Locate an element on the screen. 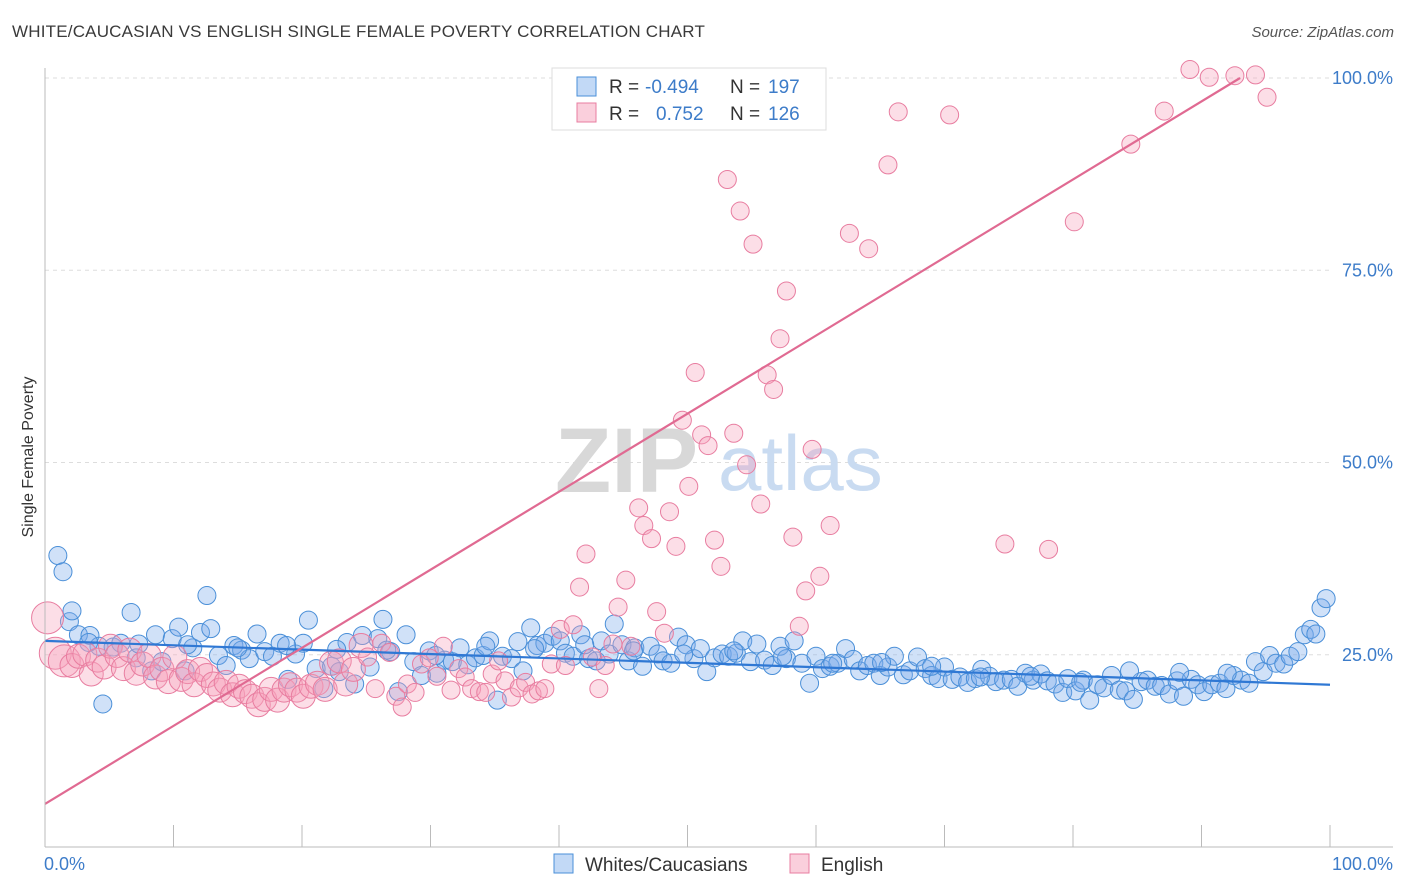  y-tick-label: 75.0% is located at coordinates (1367, 270).